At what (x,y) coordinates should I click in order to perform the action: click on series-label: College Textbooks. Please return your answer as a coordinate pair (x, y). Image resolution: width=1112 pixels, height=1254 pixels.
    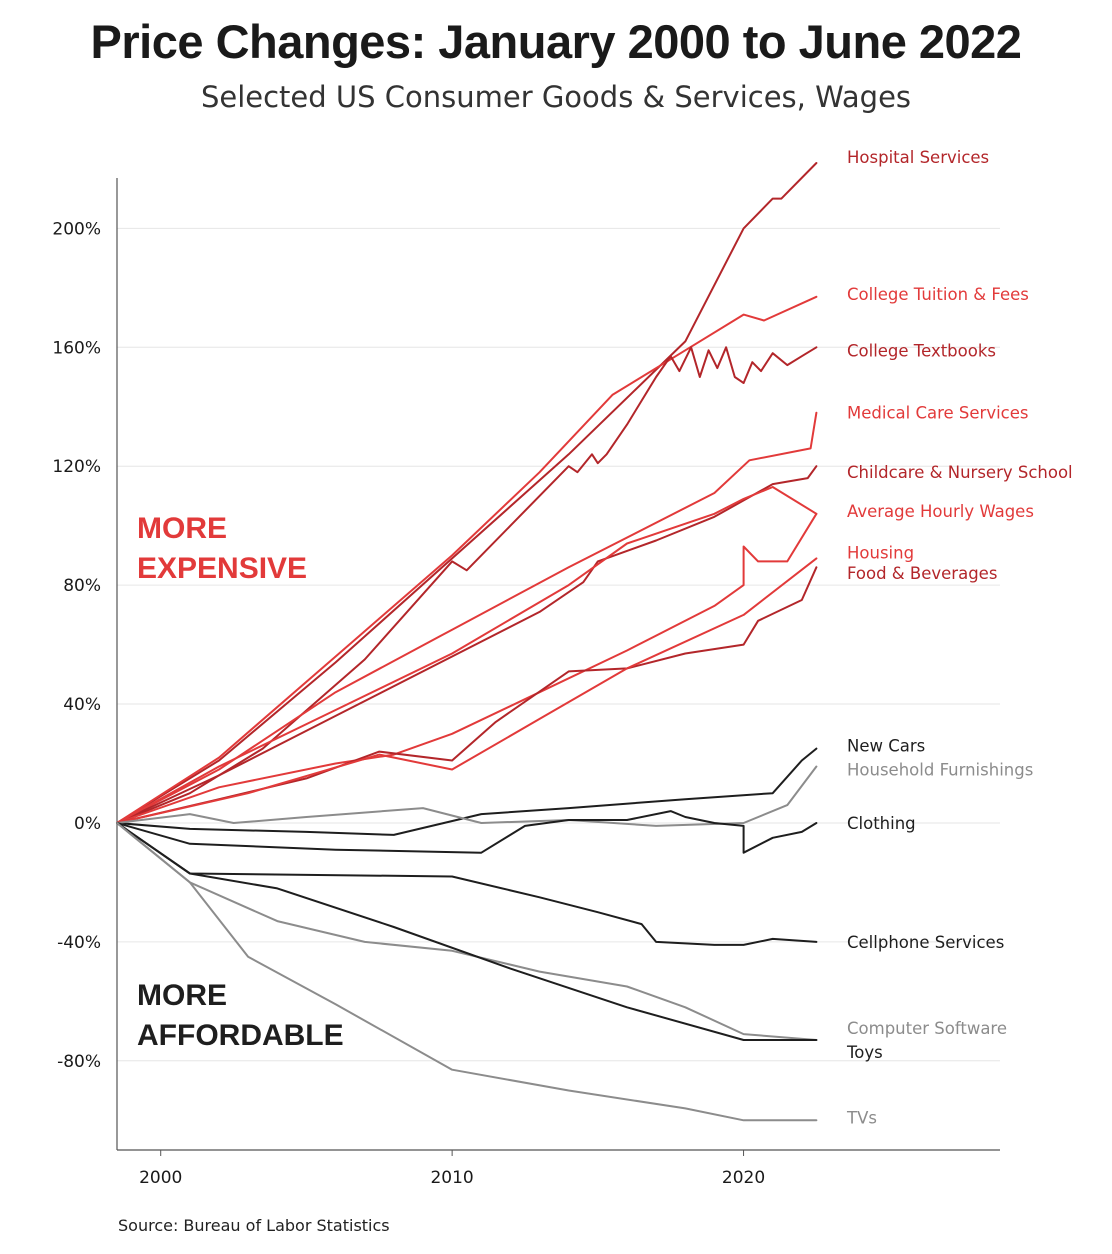
    Looking at the image, I should click on (921, 350).